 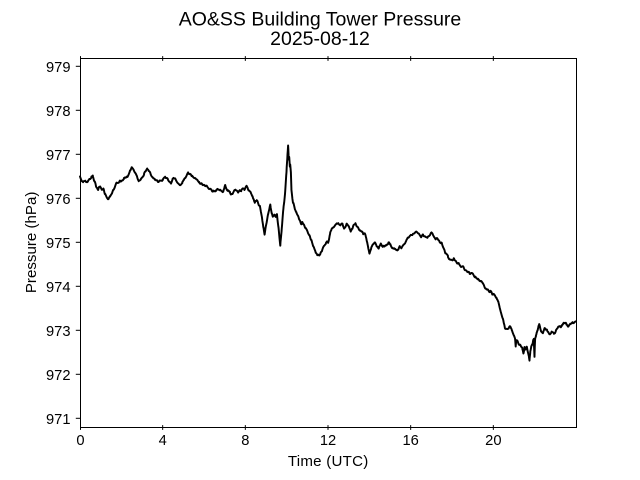 What do you see at coordinates (58, 288) in the screenshot?
I see `svg-text: 974` at bounding box center [58, 288].